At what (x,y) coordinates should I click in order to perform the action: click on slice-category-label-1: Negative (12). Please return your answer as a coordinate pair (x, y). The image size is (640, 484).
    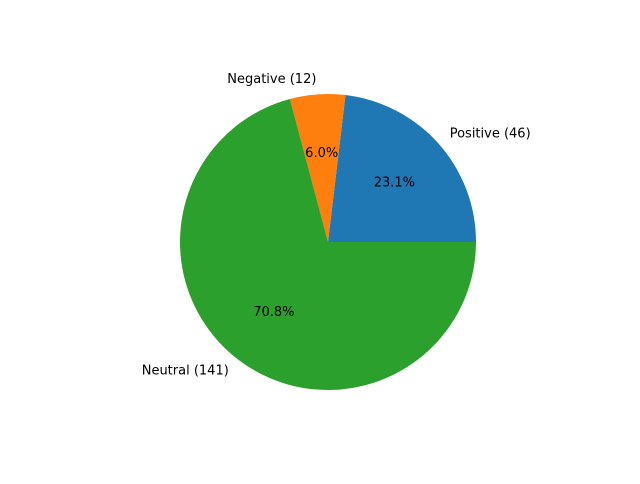
    Looking at the image, I should click on (271, 79).